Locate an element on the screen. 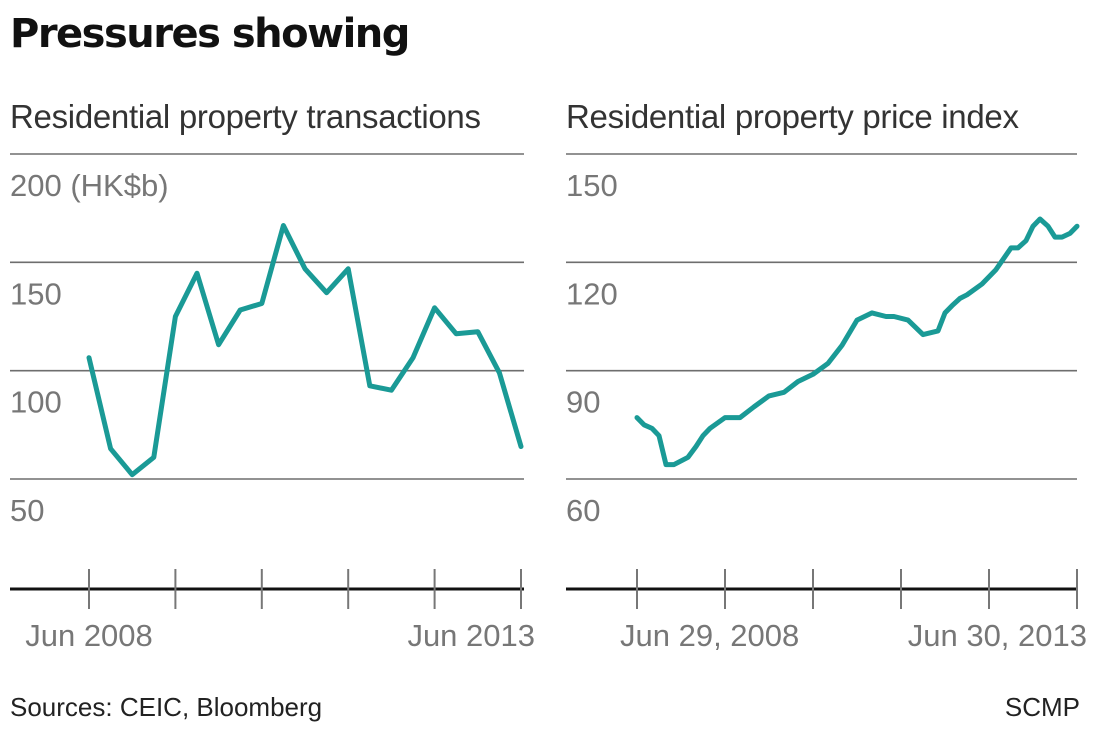 Image resolution: width=1098 pixels, height=732 pixels. price-index-ytick-label: 90 is located at coordinates (583, 402).